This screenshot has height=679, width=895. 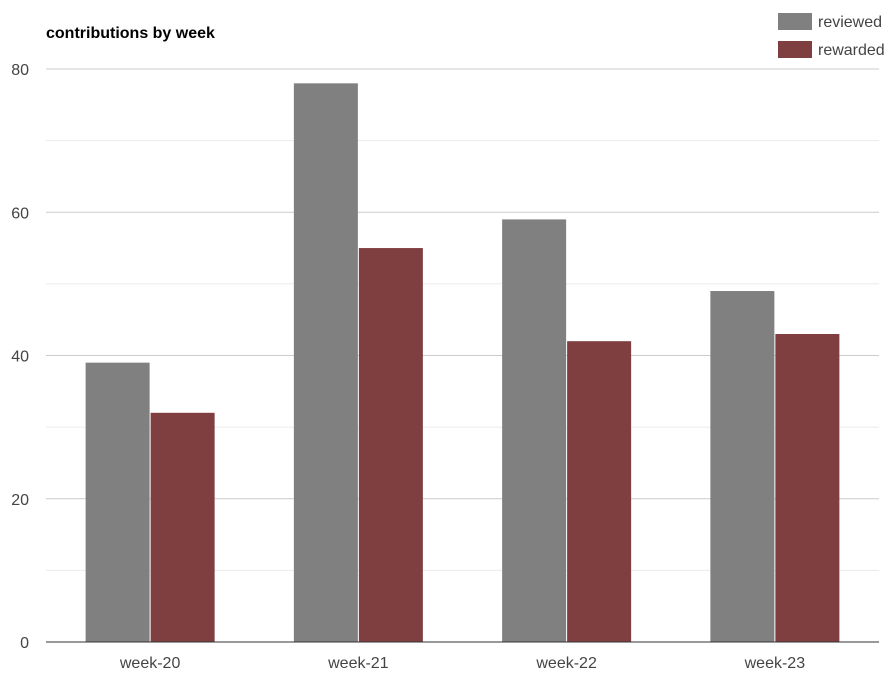 I want to click on legend-swatch-rewarded, so click(x=795, y=49).